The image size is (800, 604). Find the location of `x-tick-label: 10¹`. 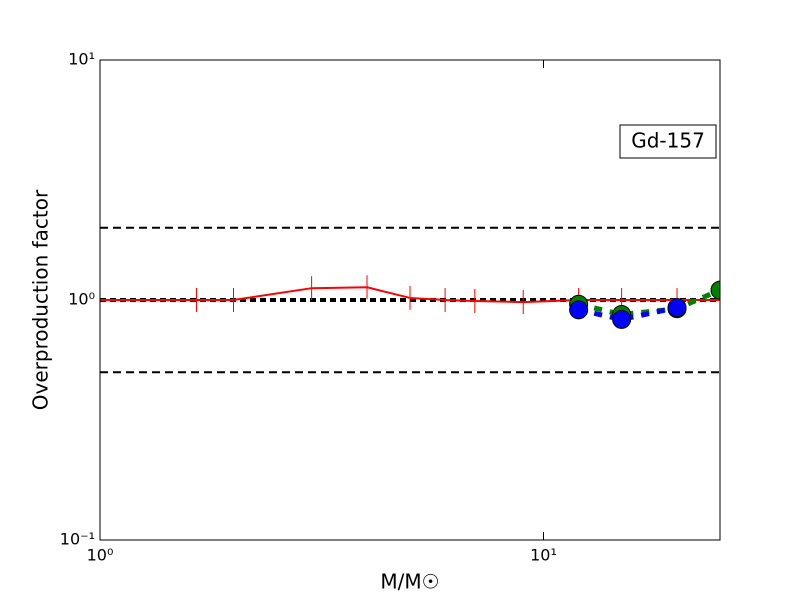

x-tick-label: 10¹ is located at coordinates (543, 555).